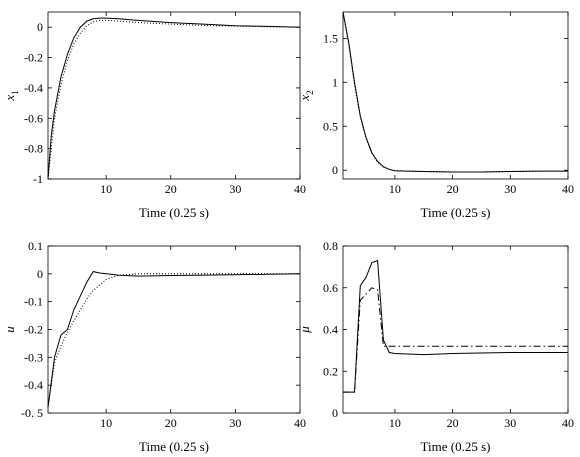  Describe the element at coordinates (32, 413) in the screenshot. I see `y-tick-label: -0. 5` at that location.